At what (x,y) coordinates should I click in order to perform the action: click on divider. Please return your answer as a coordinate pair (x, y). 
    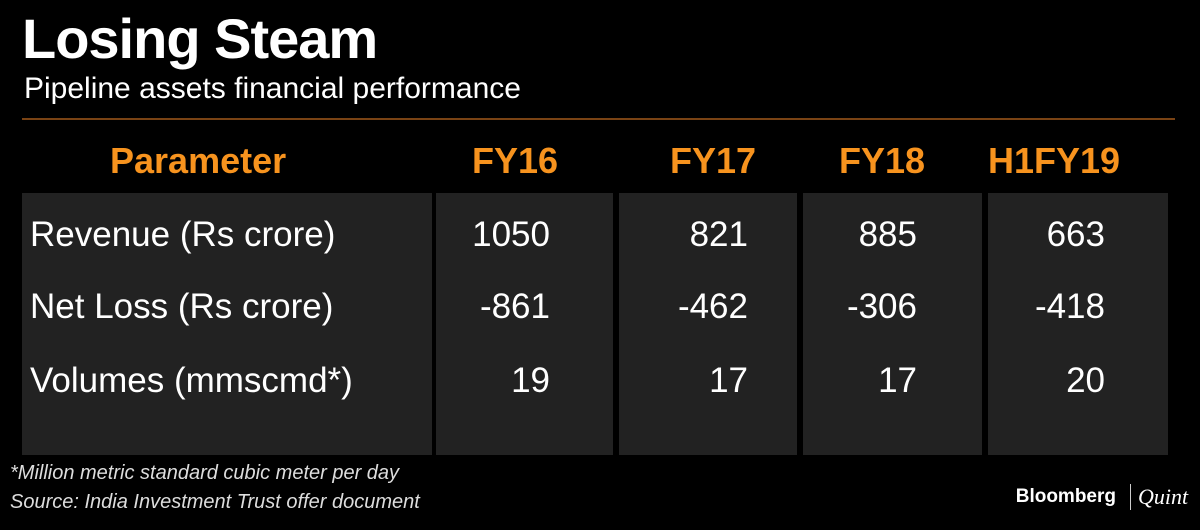
    Looking at the image, I should click on (598, 119).